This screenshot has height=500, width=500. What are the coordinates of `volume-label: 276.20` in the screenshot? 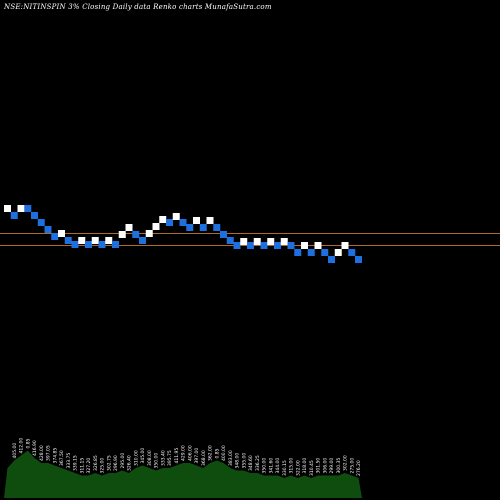 It's located at (359, 468).